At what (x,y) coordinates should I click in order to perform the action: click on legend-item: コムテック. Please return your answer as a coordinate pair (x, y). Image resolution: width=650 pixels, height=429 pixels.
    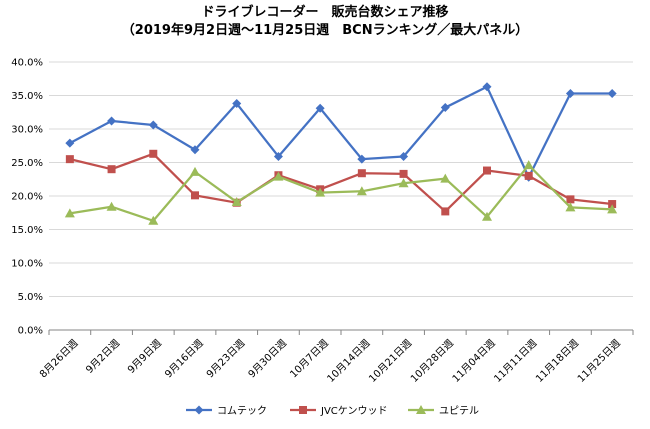
    Looking at the image, I should click on (226, 411).